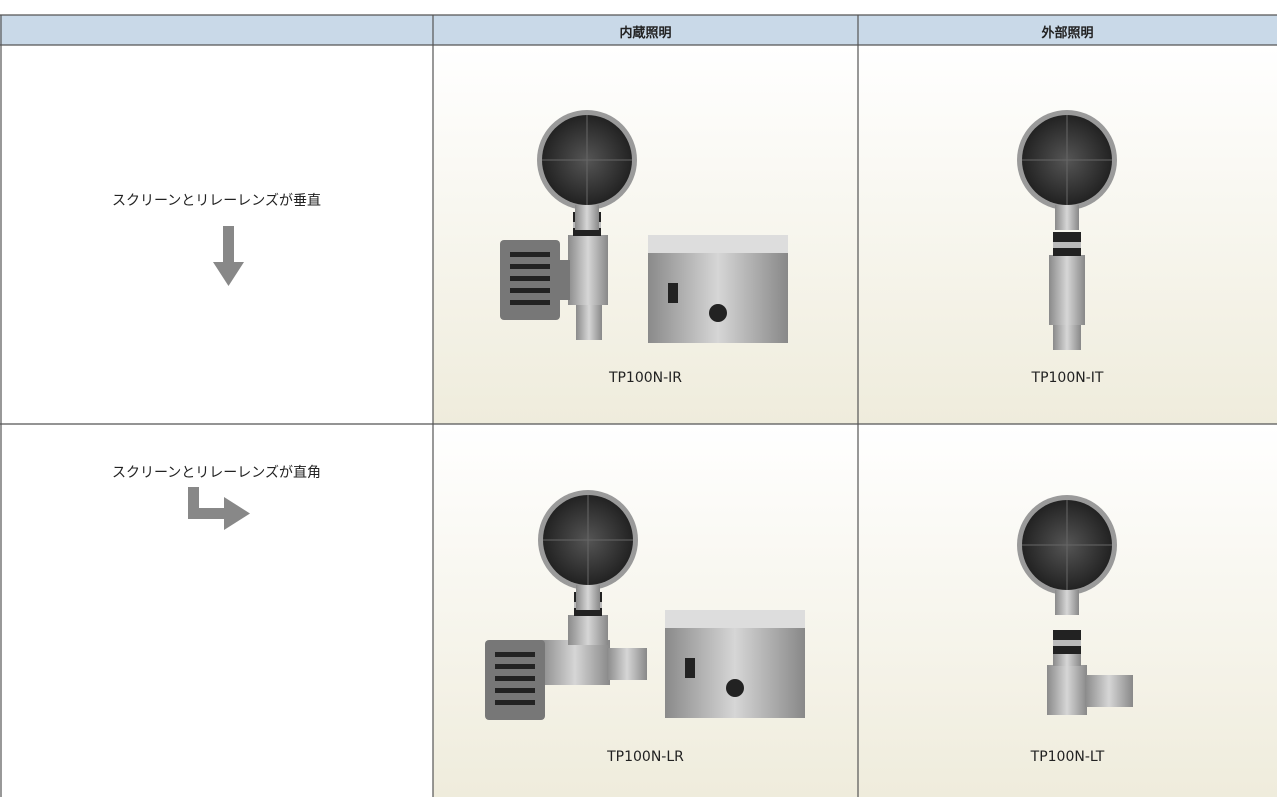 This screenshot has height=797, width=1277. Describe the element at coordinates (216, 473) in the screenshot. I see `row-label: スクリーンとリレーレンズが直角` at that location.